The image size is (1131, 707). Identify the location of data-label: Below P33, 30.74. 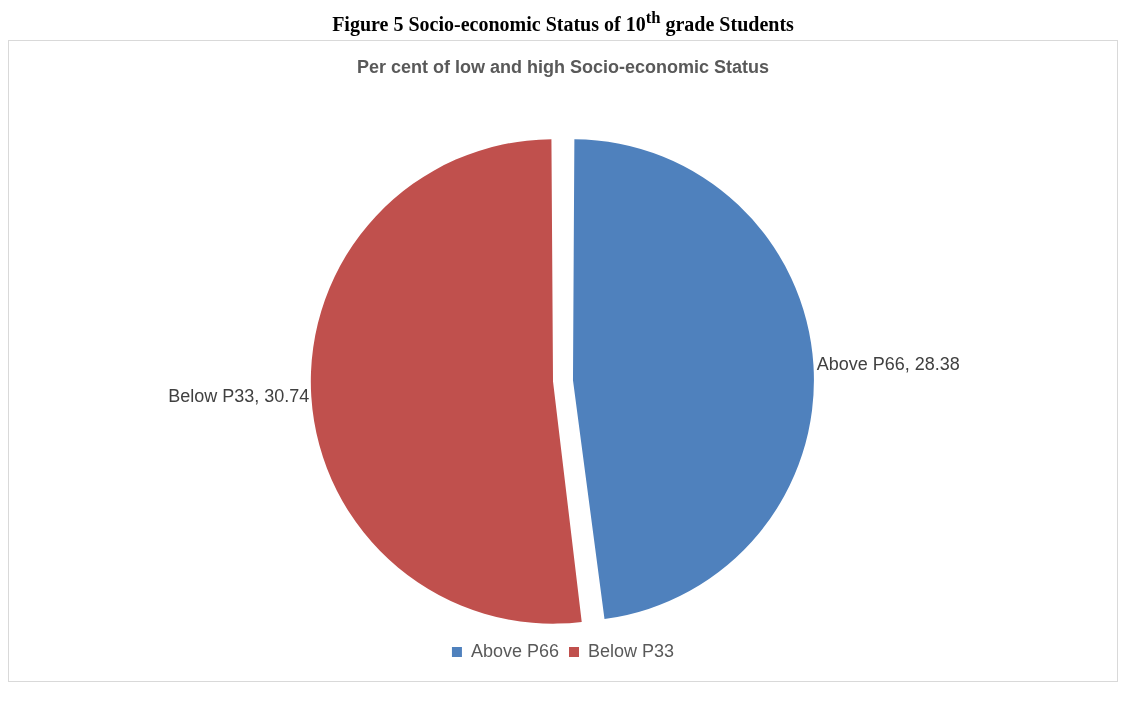
(239, 395).